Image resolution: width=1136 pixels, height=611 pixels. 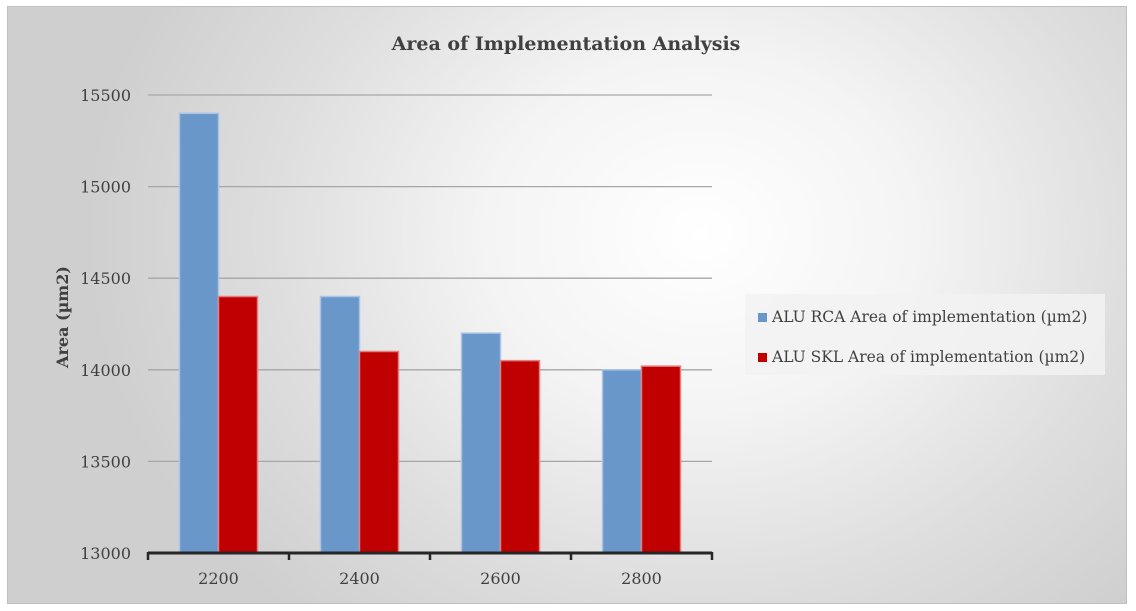 I want to click on y-tick-label: 14000, so click(x=105, y=370).